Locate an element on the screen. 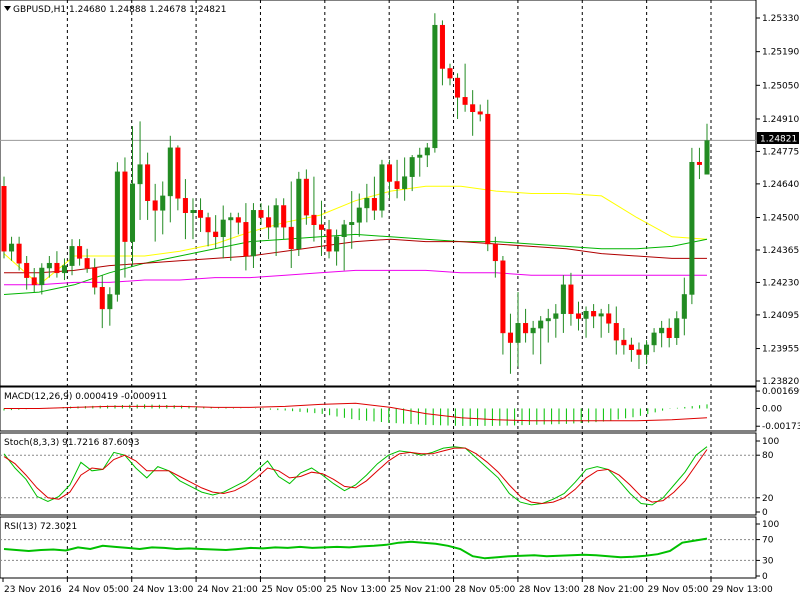 The height and width of the screenshot is (604, 800). current-price-tag is located at coordinates (778, 138).